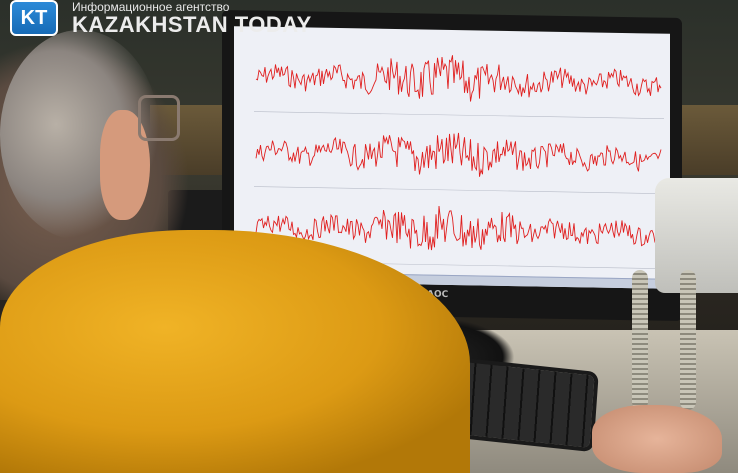  What do you see at coordinates (34, 18) in the screenshot?
I see `logo-mark: KT` at bounding box center [34, 18].